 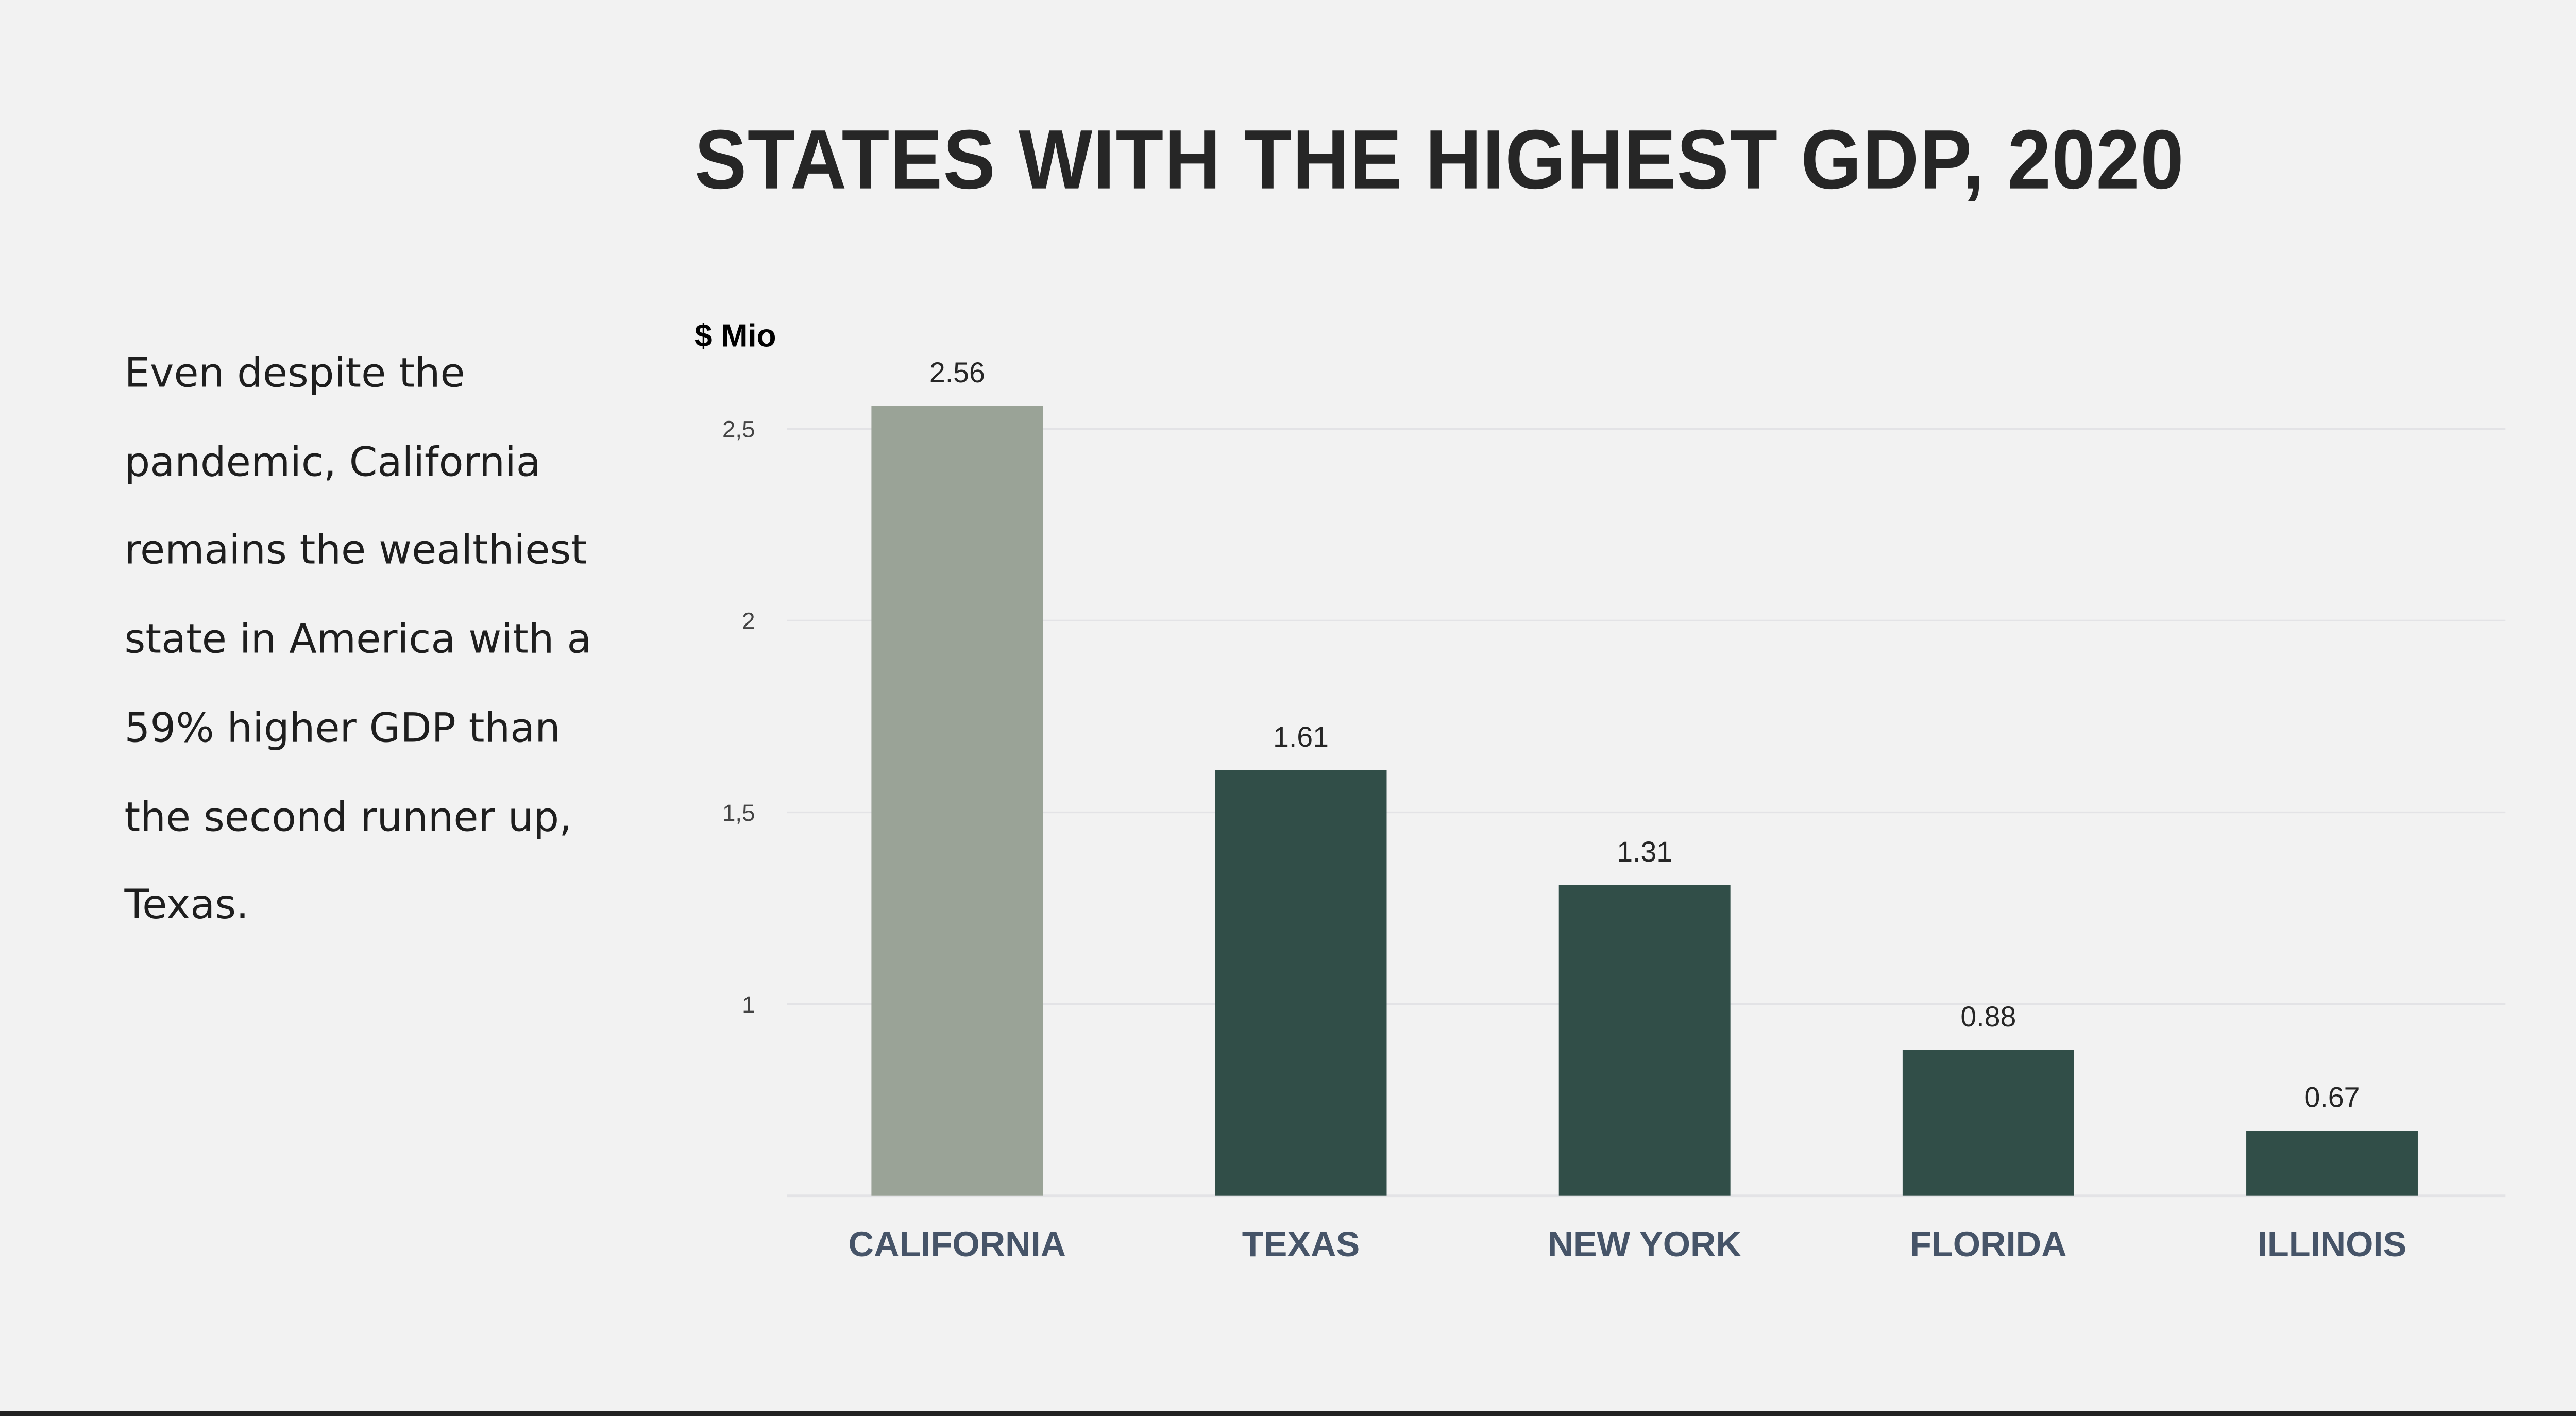 I want to click on x-tick-label: NEW YORK, so click(x=1644, y=1244).